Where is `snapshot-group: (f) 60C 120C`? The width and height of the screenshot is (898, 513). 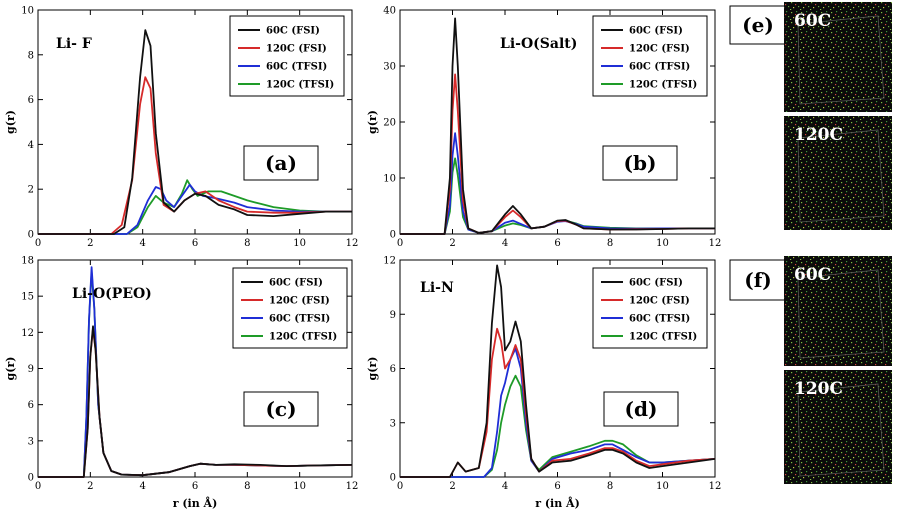 snapshot-group: (f) 60C 120C is located at coordinates (810, 370).